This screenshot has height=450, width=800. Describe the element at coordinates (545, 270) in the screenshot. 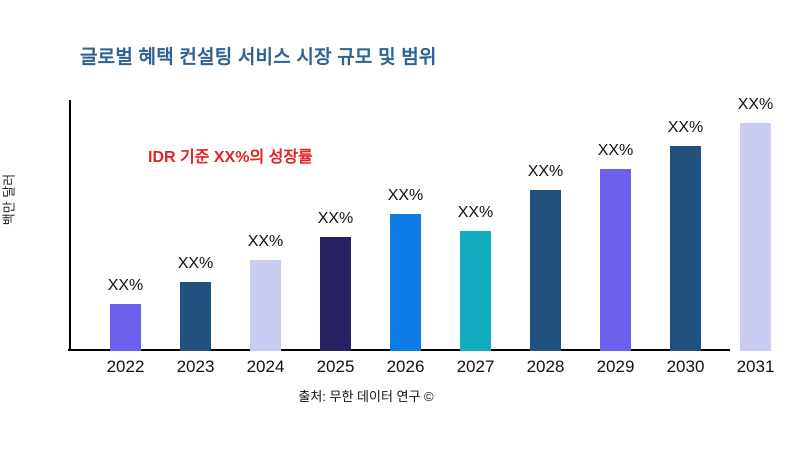

I see `bar-2028` at that location.